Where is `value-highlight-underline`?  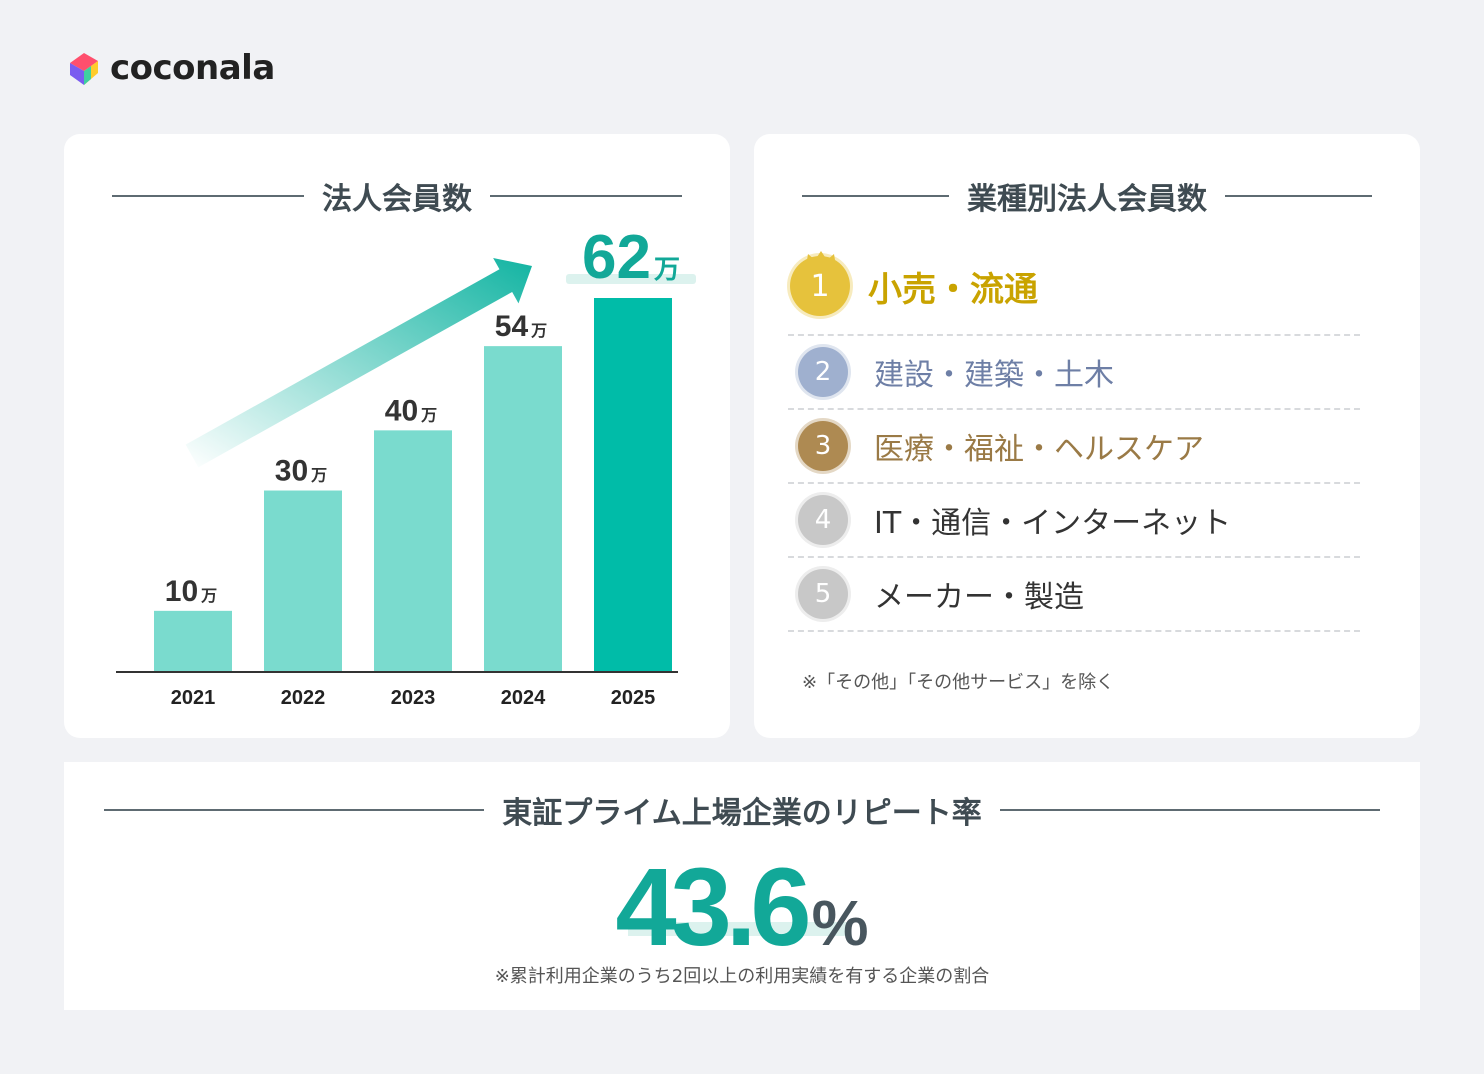
value-highlight-underline is located at coordinates (738, 929).